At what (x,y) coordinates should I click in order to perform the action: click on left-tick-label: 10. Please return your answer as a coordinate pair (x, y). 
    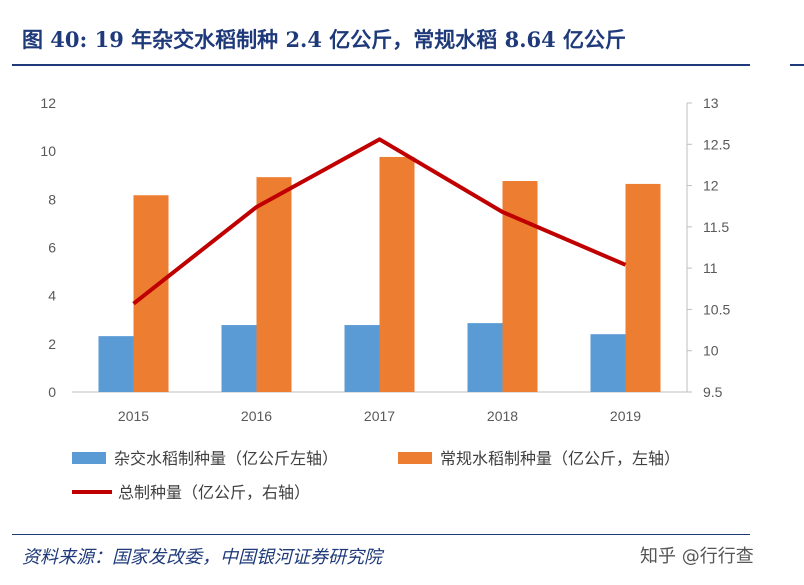
    Looking at the image, I should click on (48, 151).